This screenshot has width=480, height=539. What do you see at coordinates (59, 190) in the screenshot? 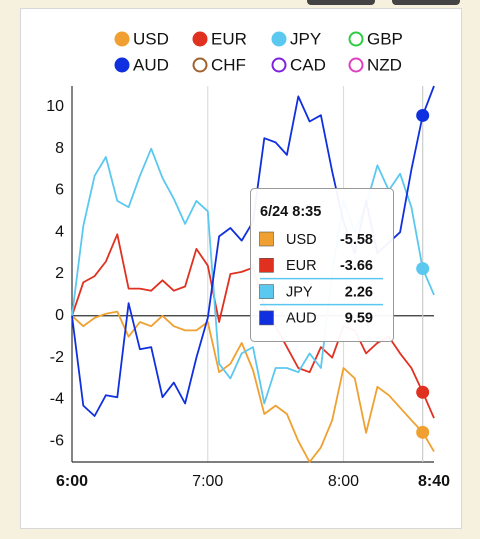
I see `y-tick-label: 6` at bounding box center [59, 190].